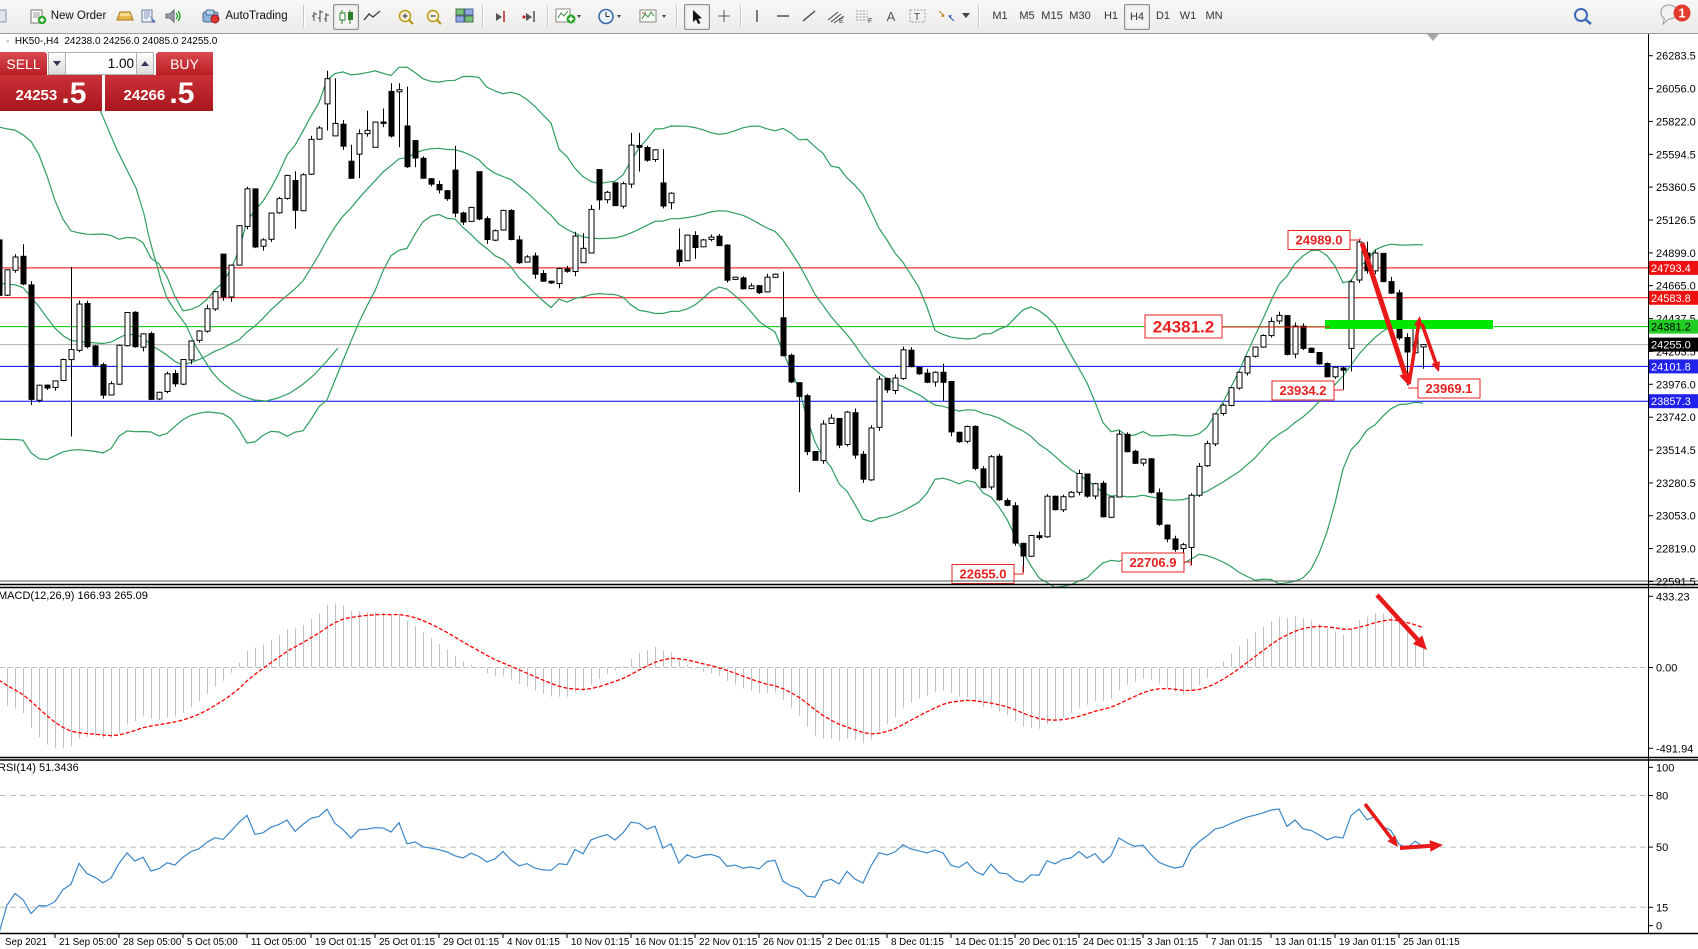 The width and height of the screenshot is (1698, 949). Describe the element at coordinates (792, 942) in the screenshot. I see `svg-text: 26 Nov 01:15` at that location.